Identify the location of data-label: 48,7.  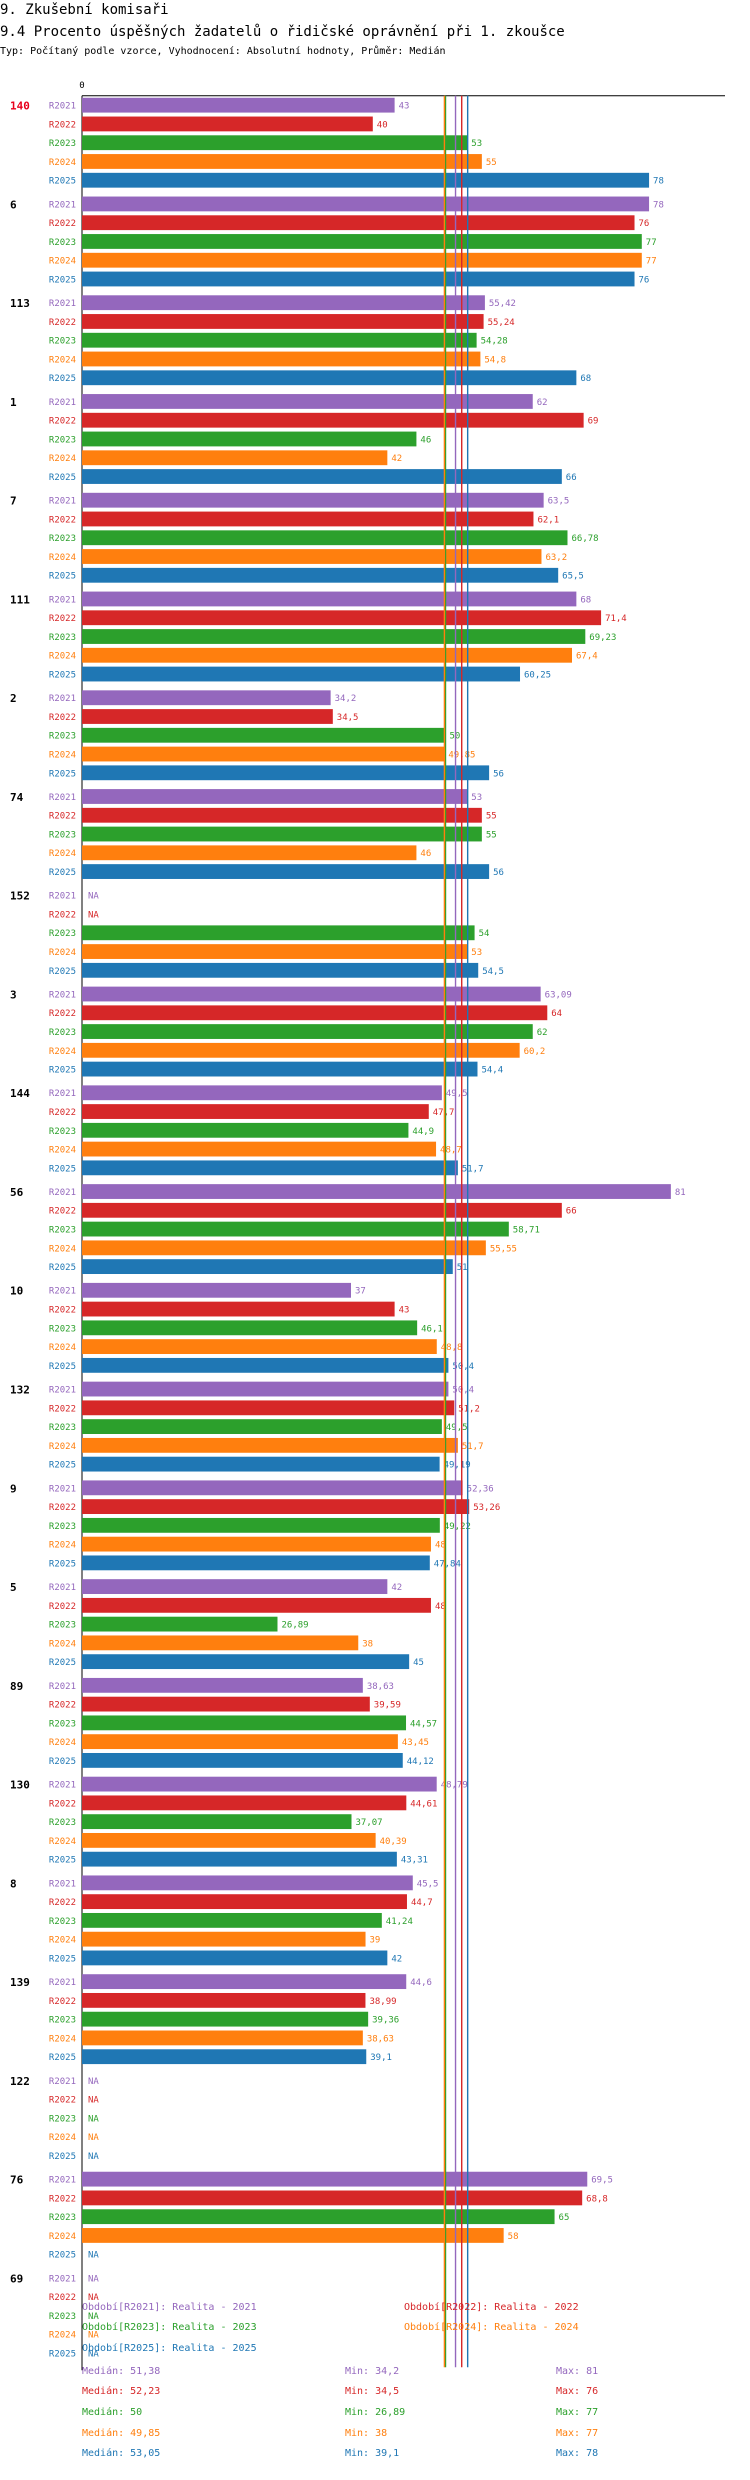
(451, 1151).